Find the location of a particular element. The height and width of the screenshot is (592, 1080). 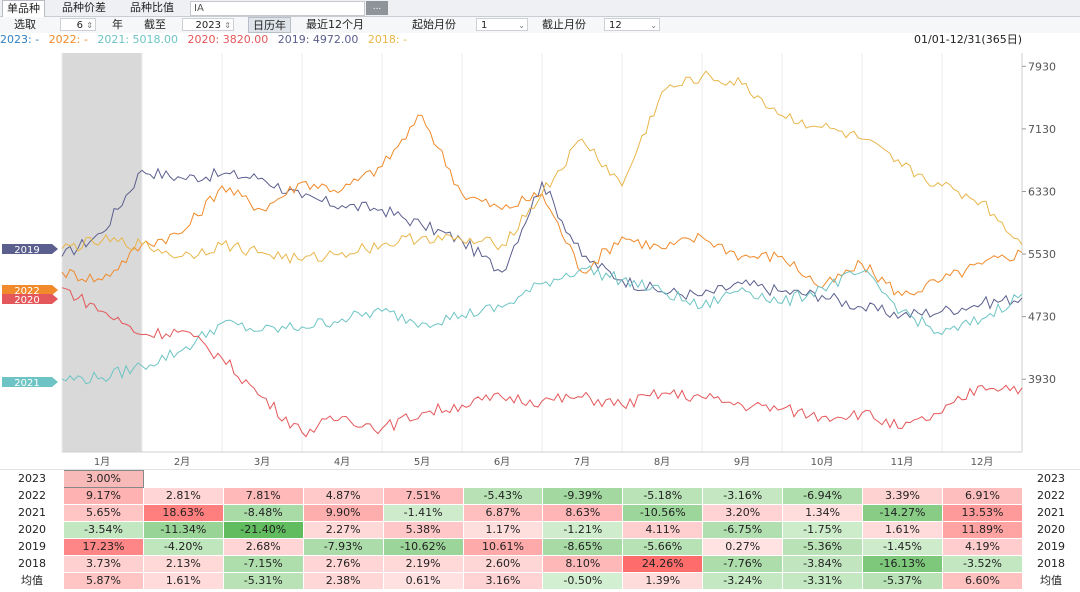

until-year-stepper: 2023 ⇕ is located at coordinates (208, 24).